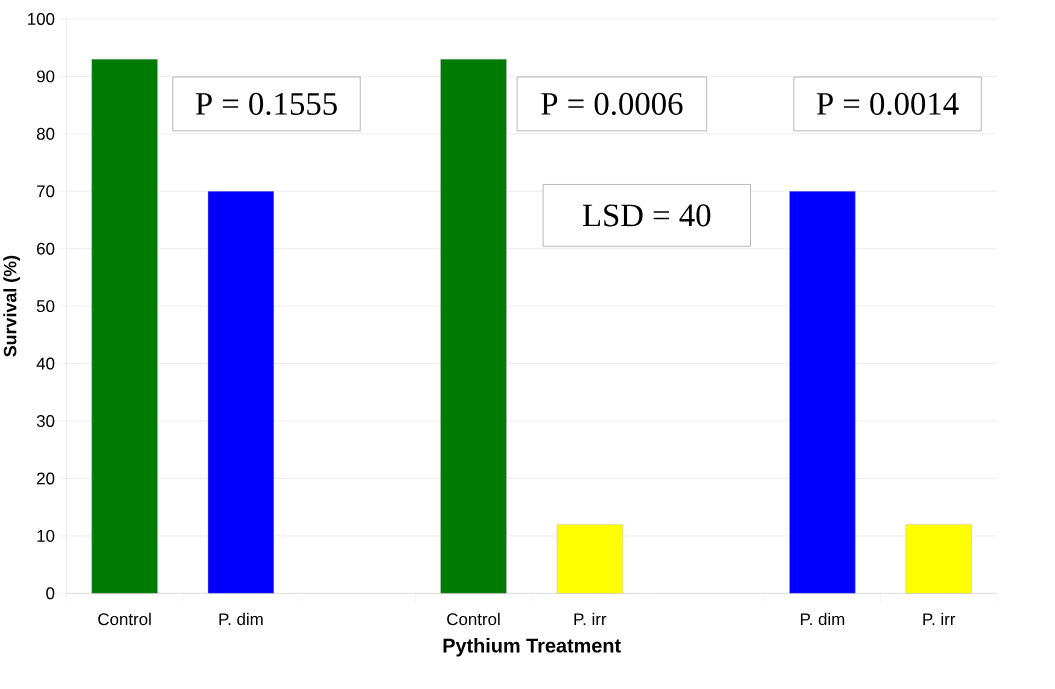 The image size is (1055, 689). What do you see at coordinates (46, 191) in the screenshot?
I see `y-tick-label: 70` at bounding box center [46, 191].